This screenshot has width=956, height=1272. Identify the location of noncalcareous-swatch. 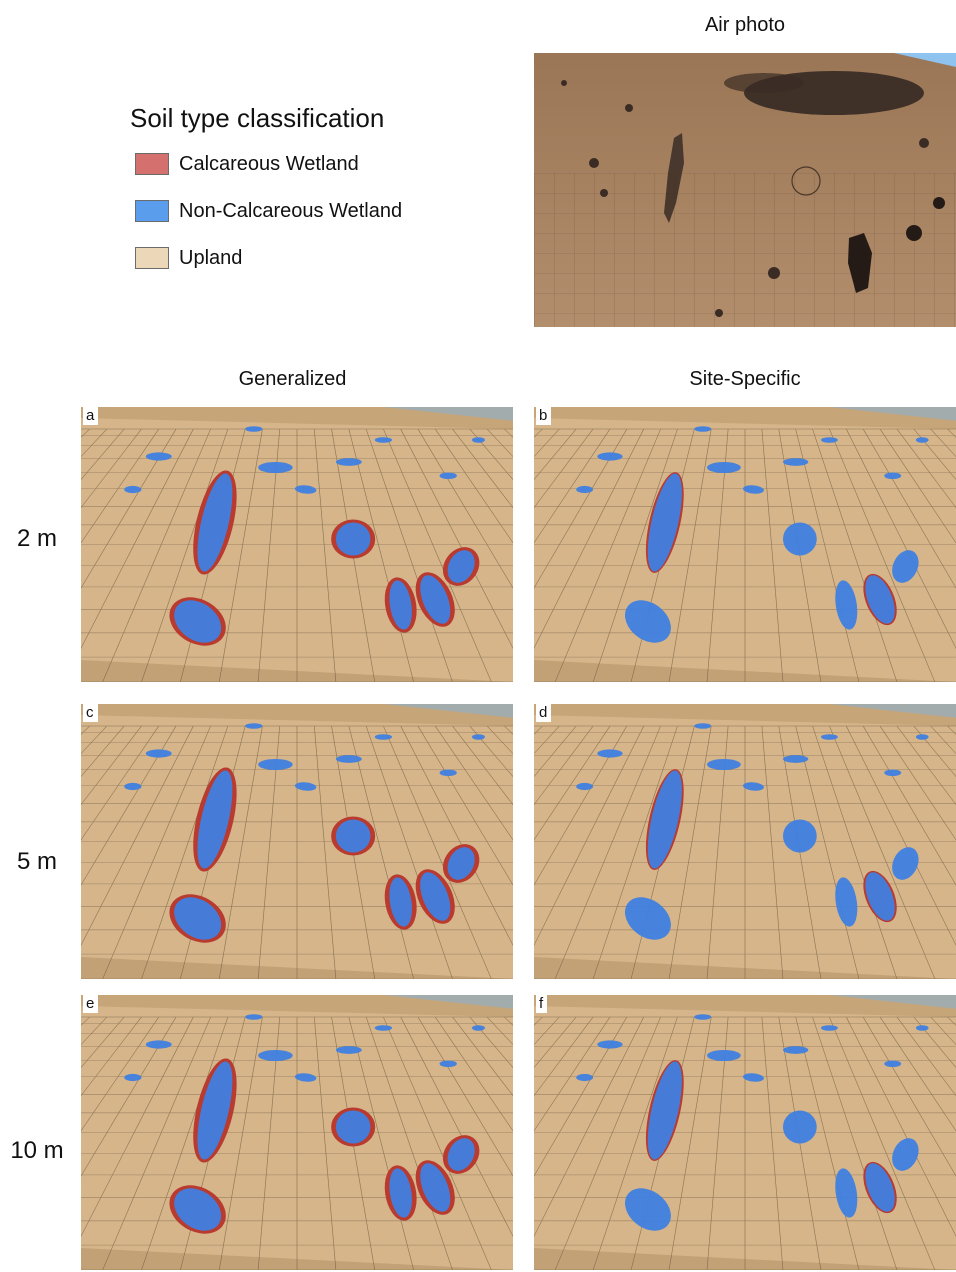
(152, 211).